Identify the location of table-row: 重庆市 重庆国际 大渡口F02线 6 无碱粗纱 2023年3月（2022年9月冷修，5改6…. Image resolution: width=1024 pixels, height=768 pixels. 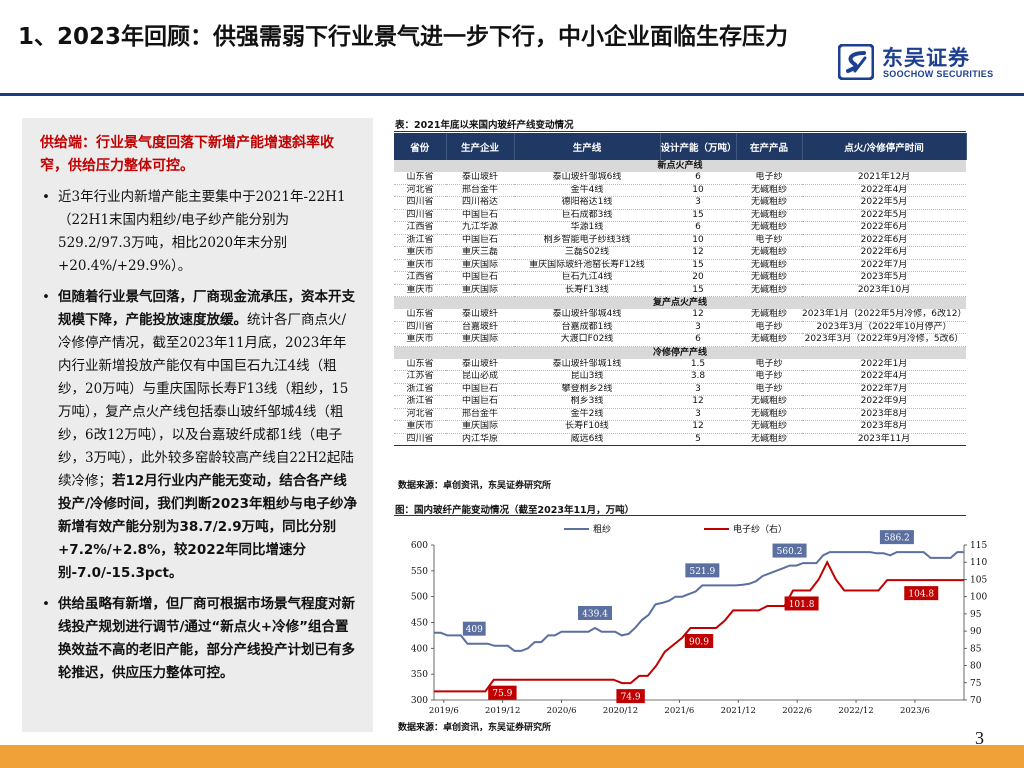
(680, 340).